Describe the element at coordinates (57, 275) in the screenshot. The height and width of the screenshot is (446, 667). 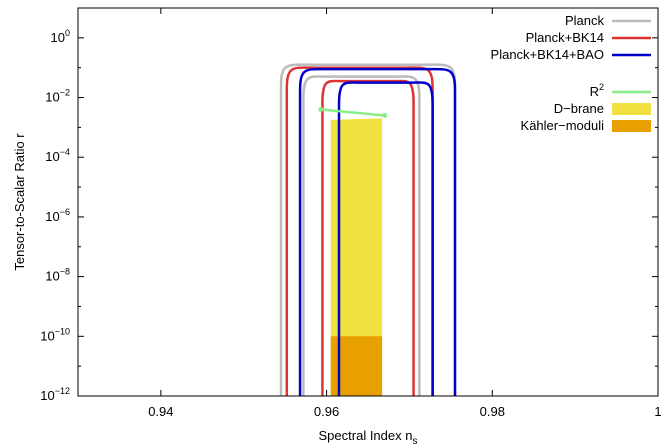
I see `y-tick-label-4: 10⁻⁸` at that location.